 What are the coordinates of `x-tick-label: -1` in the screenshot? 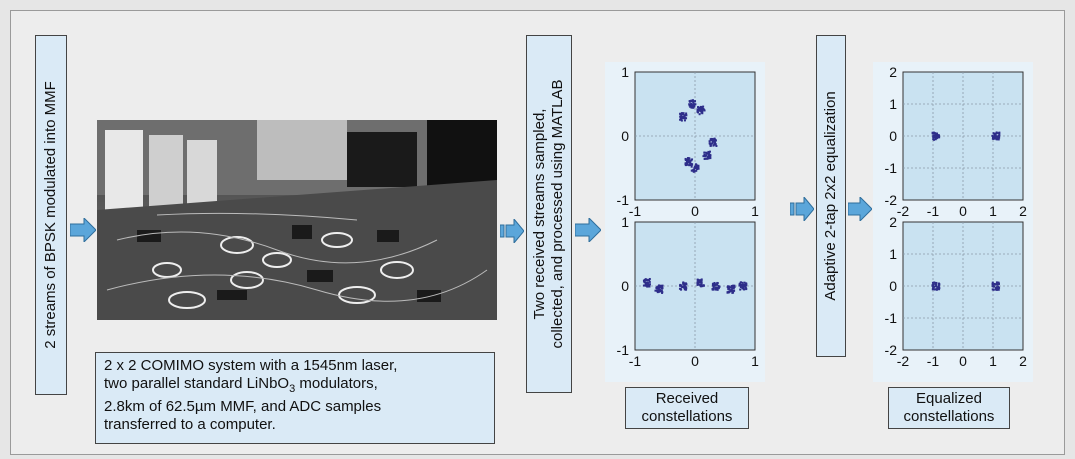 It's located at (933, 211).